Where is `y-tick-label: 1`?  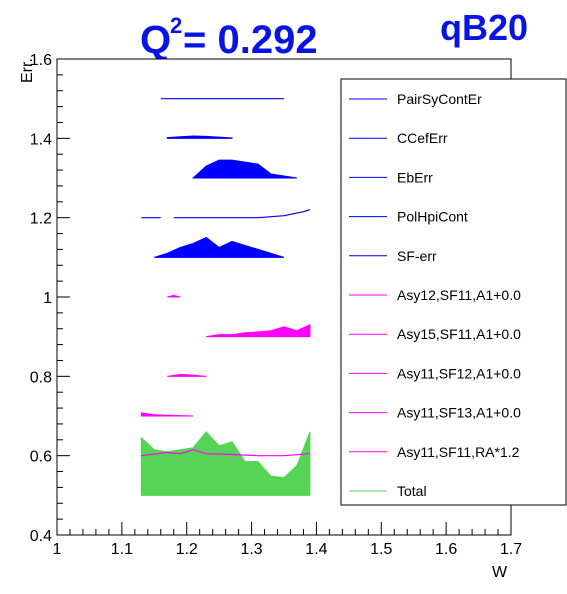 y-tick-label: 1 is located at coordinates (47, 298).